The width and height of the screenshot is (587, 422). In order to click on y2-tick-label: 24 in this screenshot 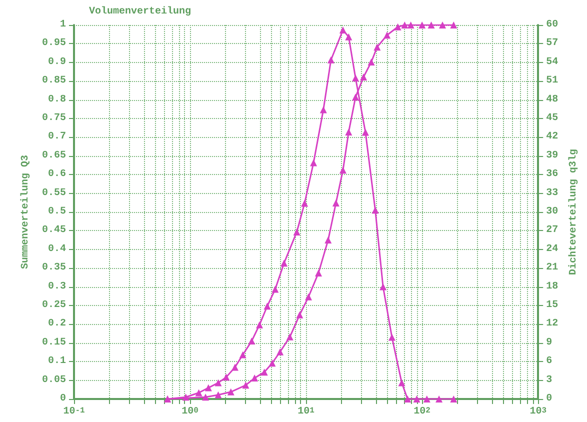, I will do `click(552, 249)`.